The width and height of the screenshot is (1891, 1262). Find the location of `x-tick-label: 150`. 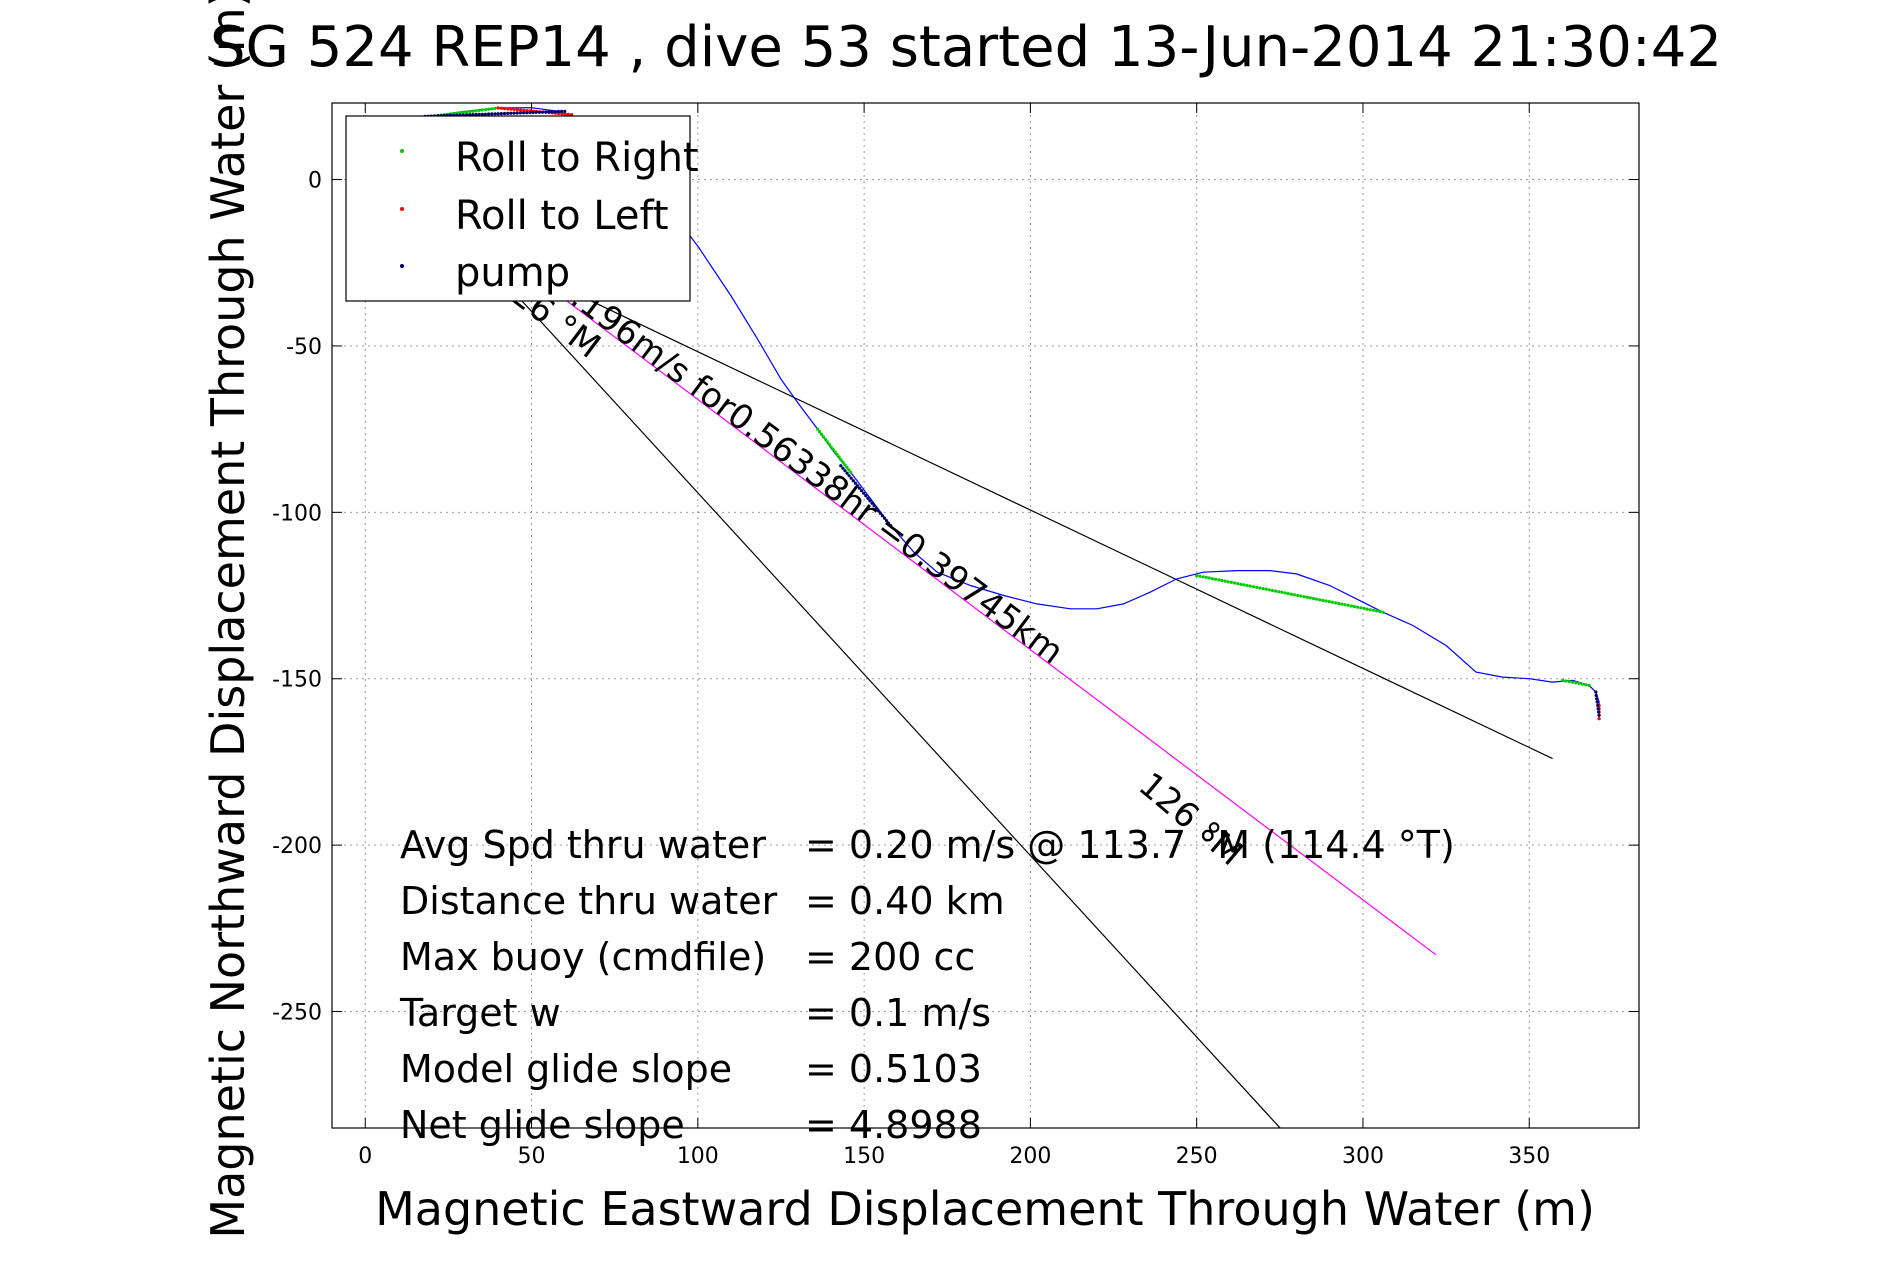

x-tick-label: 150 is located at coordinates (864, 1156).